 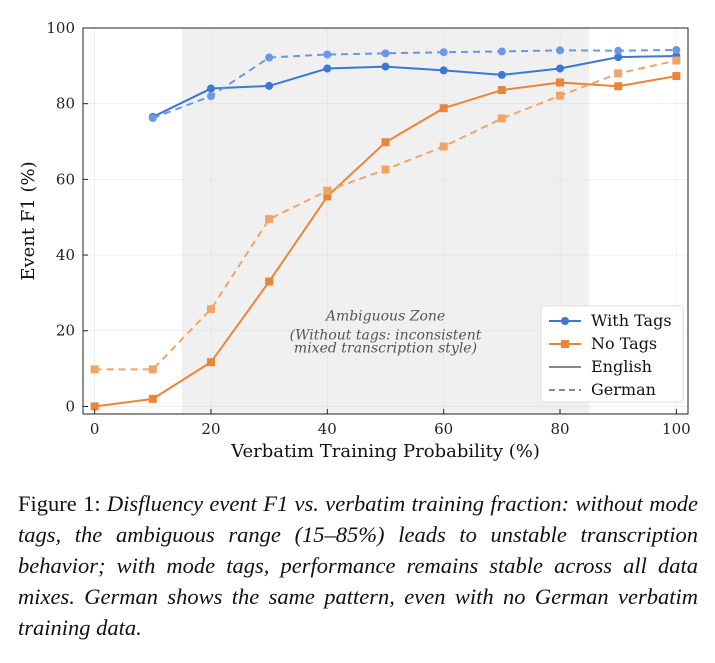 I want to click on series-line-with-tags-german, so click(x=414, y=84).